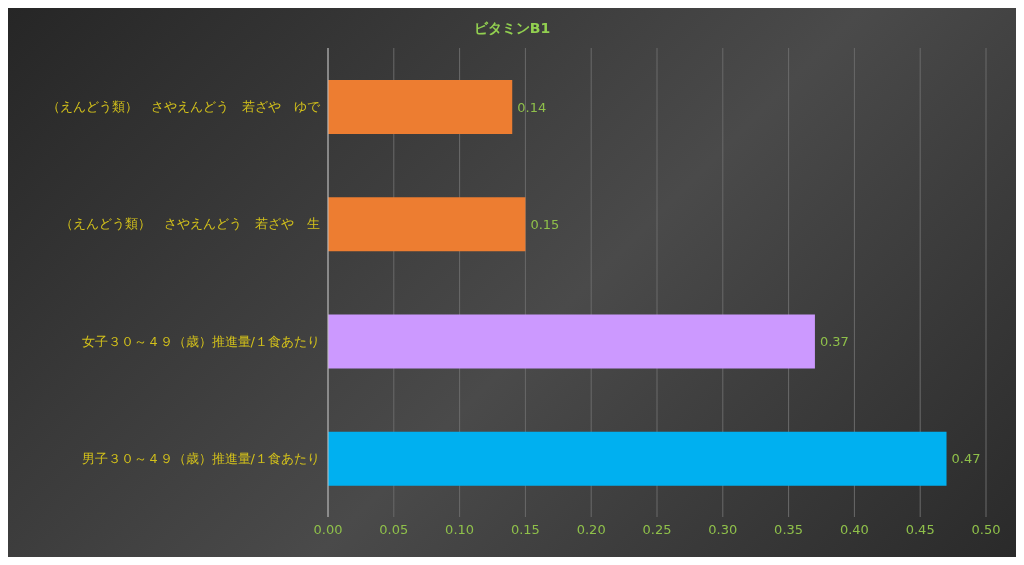  I want to click on x-tick-label: 0.30, so click(723, 530).